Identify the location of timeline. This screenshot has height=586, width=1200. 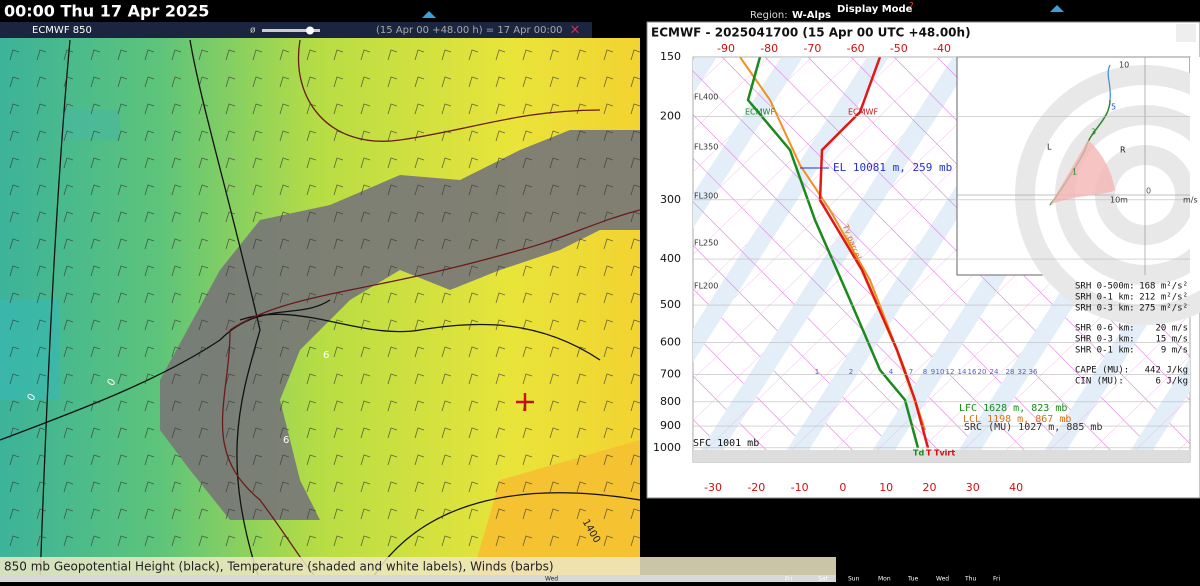
(418, 578).